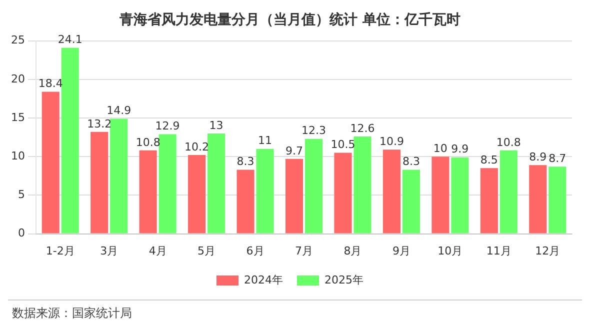 The height and width of the screenshot is (330, 590). What do you see at coordinates (508, 142) in the screenshot?
I see `data-label: 10.8` at bounding box center [508, 142].